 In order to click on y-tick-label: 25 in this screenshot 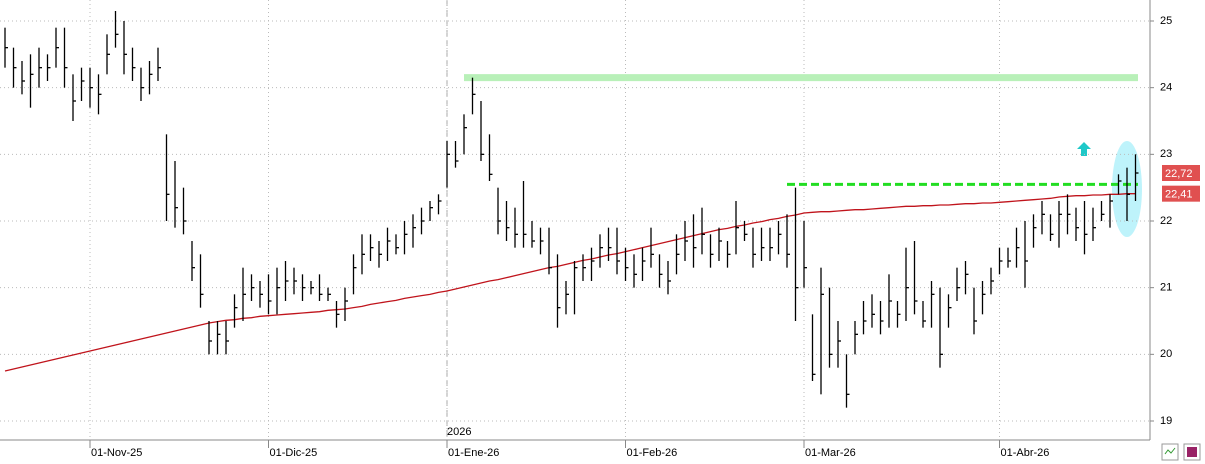, I will do `click(1166, 21)`.